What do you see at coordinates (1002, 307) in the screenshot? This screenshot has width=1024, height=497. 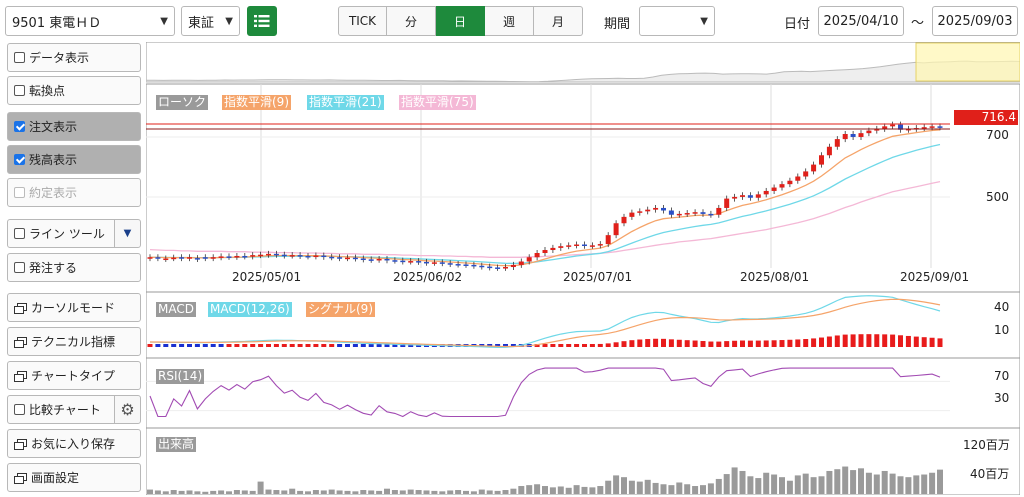 I see `macd-tick-40: 40` at bounding box center [1002, 307].